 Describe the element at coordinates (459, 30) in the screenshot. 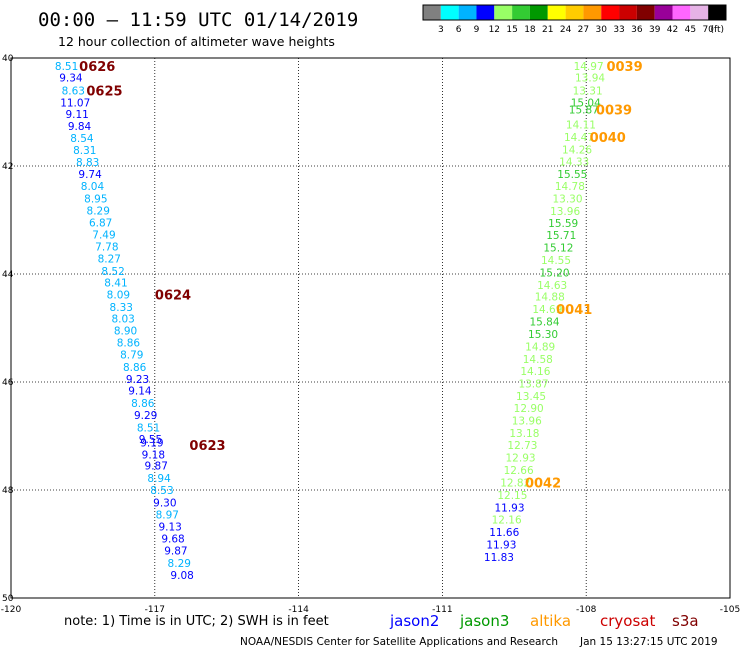

I see `colorbar-label: 6` at that location.